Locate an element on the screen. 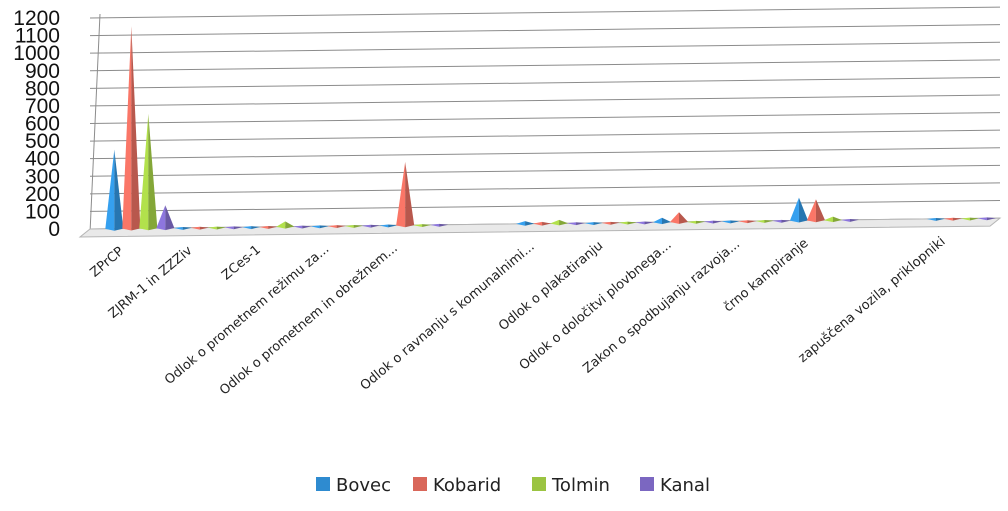 This screenshot has height=511, width=1008. y-tick-label: 1100 is located at coordinates (37, 36).